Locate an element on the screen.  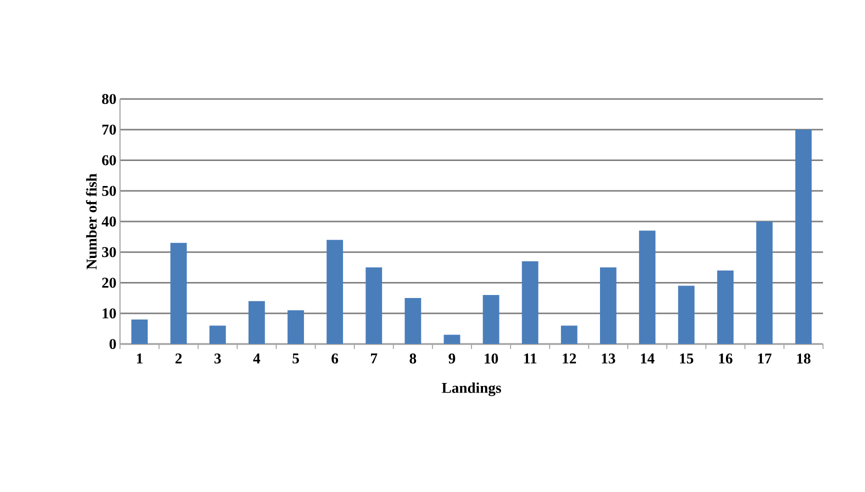
x-tick-label: 15 is located at coordinates (687, 359).